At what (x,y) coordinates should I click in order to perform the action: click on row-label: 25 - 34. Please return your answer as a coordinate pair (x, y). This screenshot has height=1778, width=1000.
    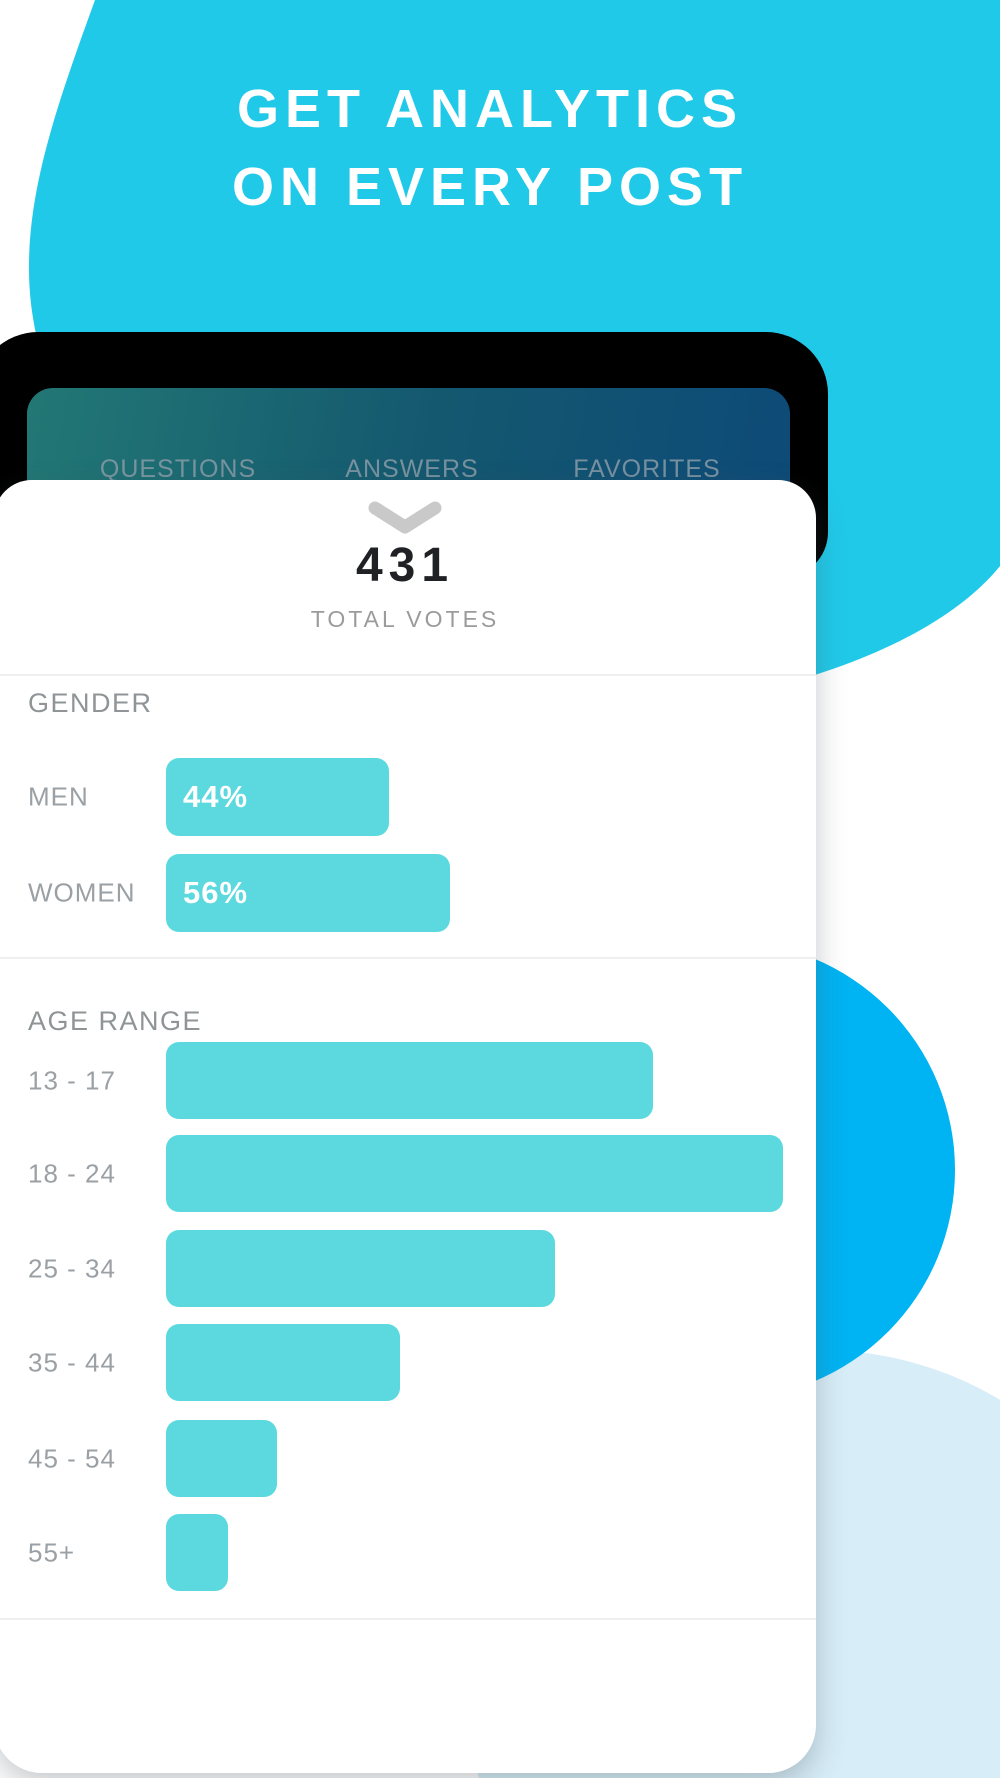
    Looking at the image, I should click on (72, 1268).